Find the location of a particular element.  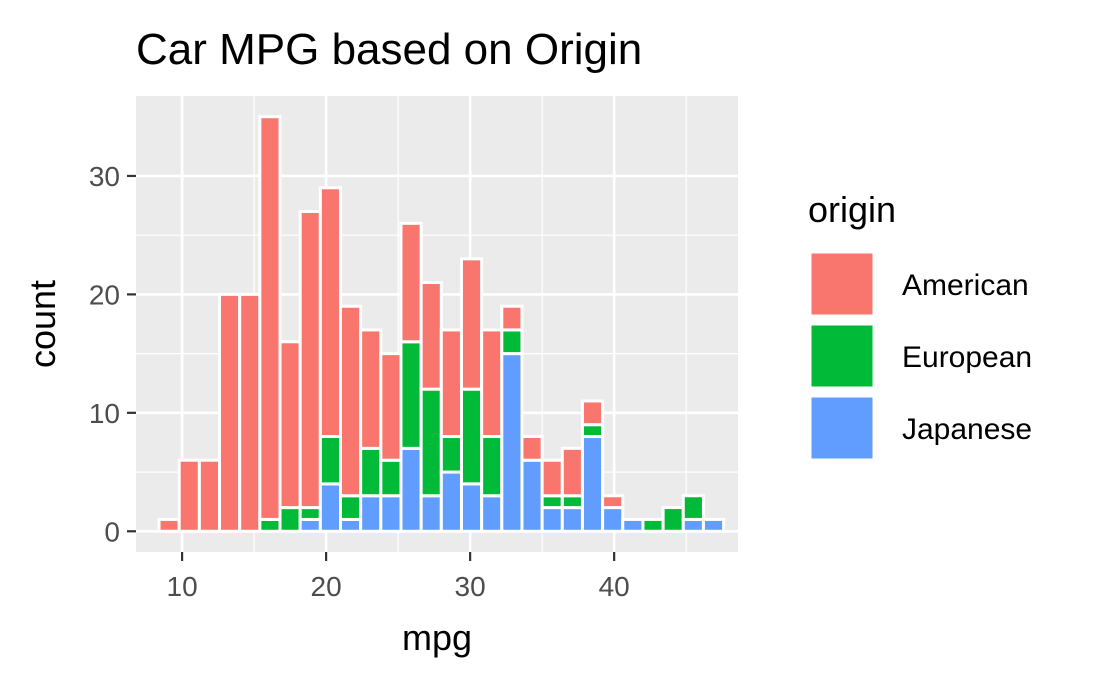

y-tick-label: 20 is located at coordinates (104, 294).